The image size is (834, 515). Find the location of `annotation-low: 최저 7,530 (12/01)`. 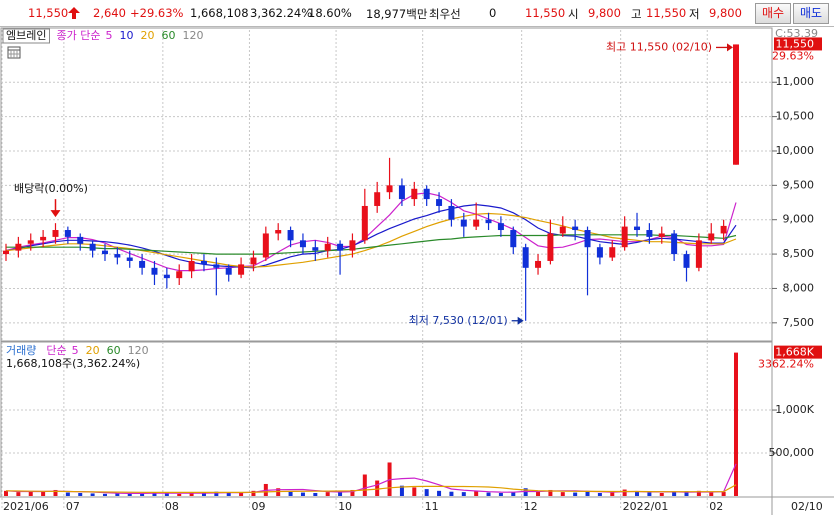

annotation-low: 최저 7,530 (12/01) is located at coordinates (458, 320).